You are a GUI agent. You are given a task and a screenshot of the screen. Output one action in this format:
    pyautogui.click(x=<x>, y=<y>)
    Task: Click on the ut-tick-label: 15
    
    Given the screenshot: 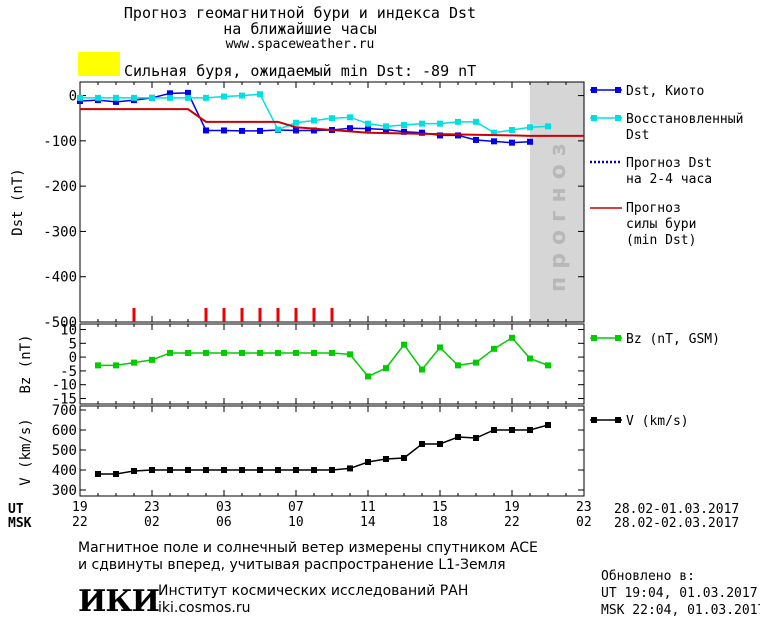 What is the action you would take?
    pyautogui.click(x=440, y=507)
    